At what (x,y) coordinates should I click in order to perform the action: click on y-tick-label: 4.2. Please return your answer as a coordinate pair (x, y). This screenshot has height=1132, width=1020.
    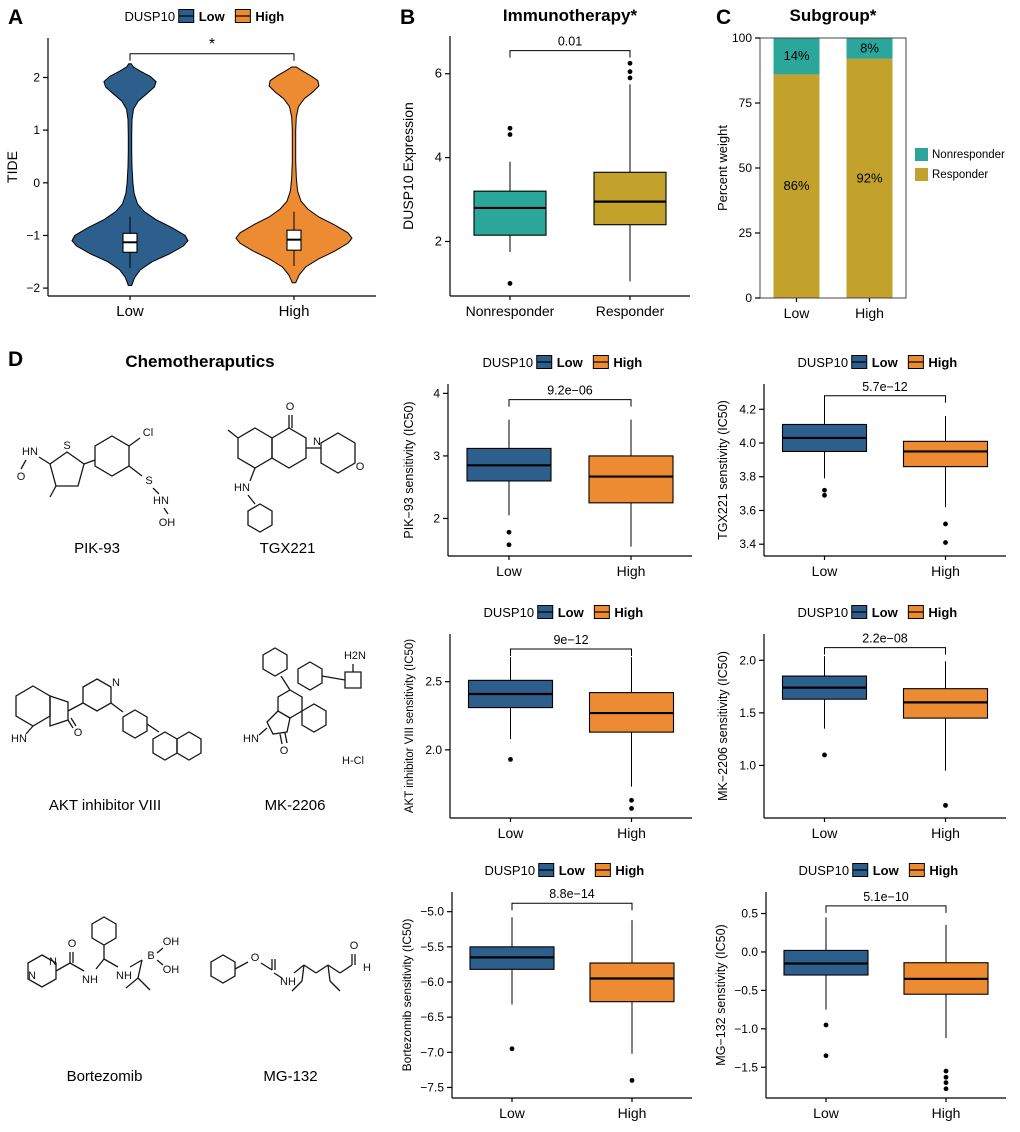
    Looking at the image, I should click on (747, 409).